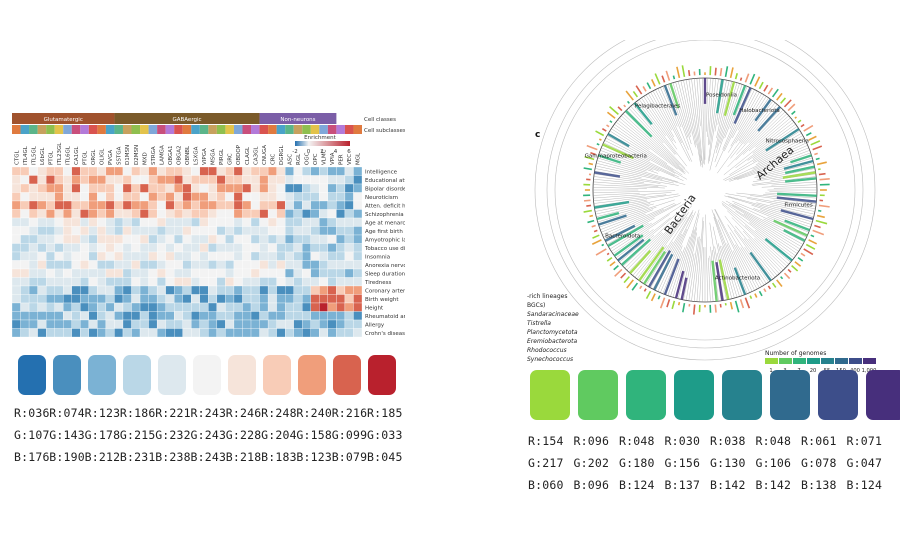 This screenshot has width=900, height=545. I want to click on rgb-g-value: G:180, so click(637, 463).